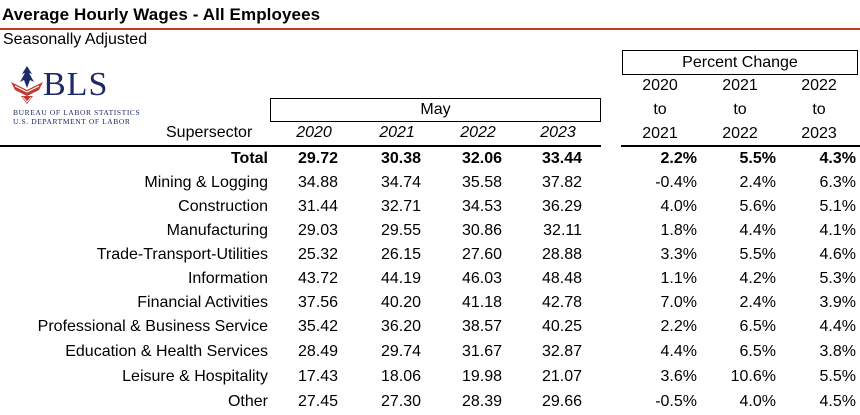 The width and height of the screenshot is (860, 415). Describe the element at coordinates (819, 109) in the screenshot. I see `pct-col3-to-word: to` at that location.